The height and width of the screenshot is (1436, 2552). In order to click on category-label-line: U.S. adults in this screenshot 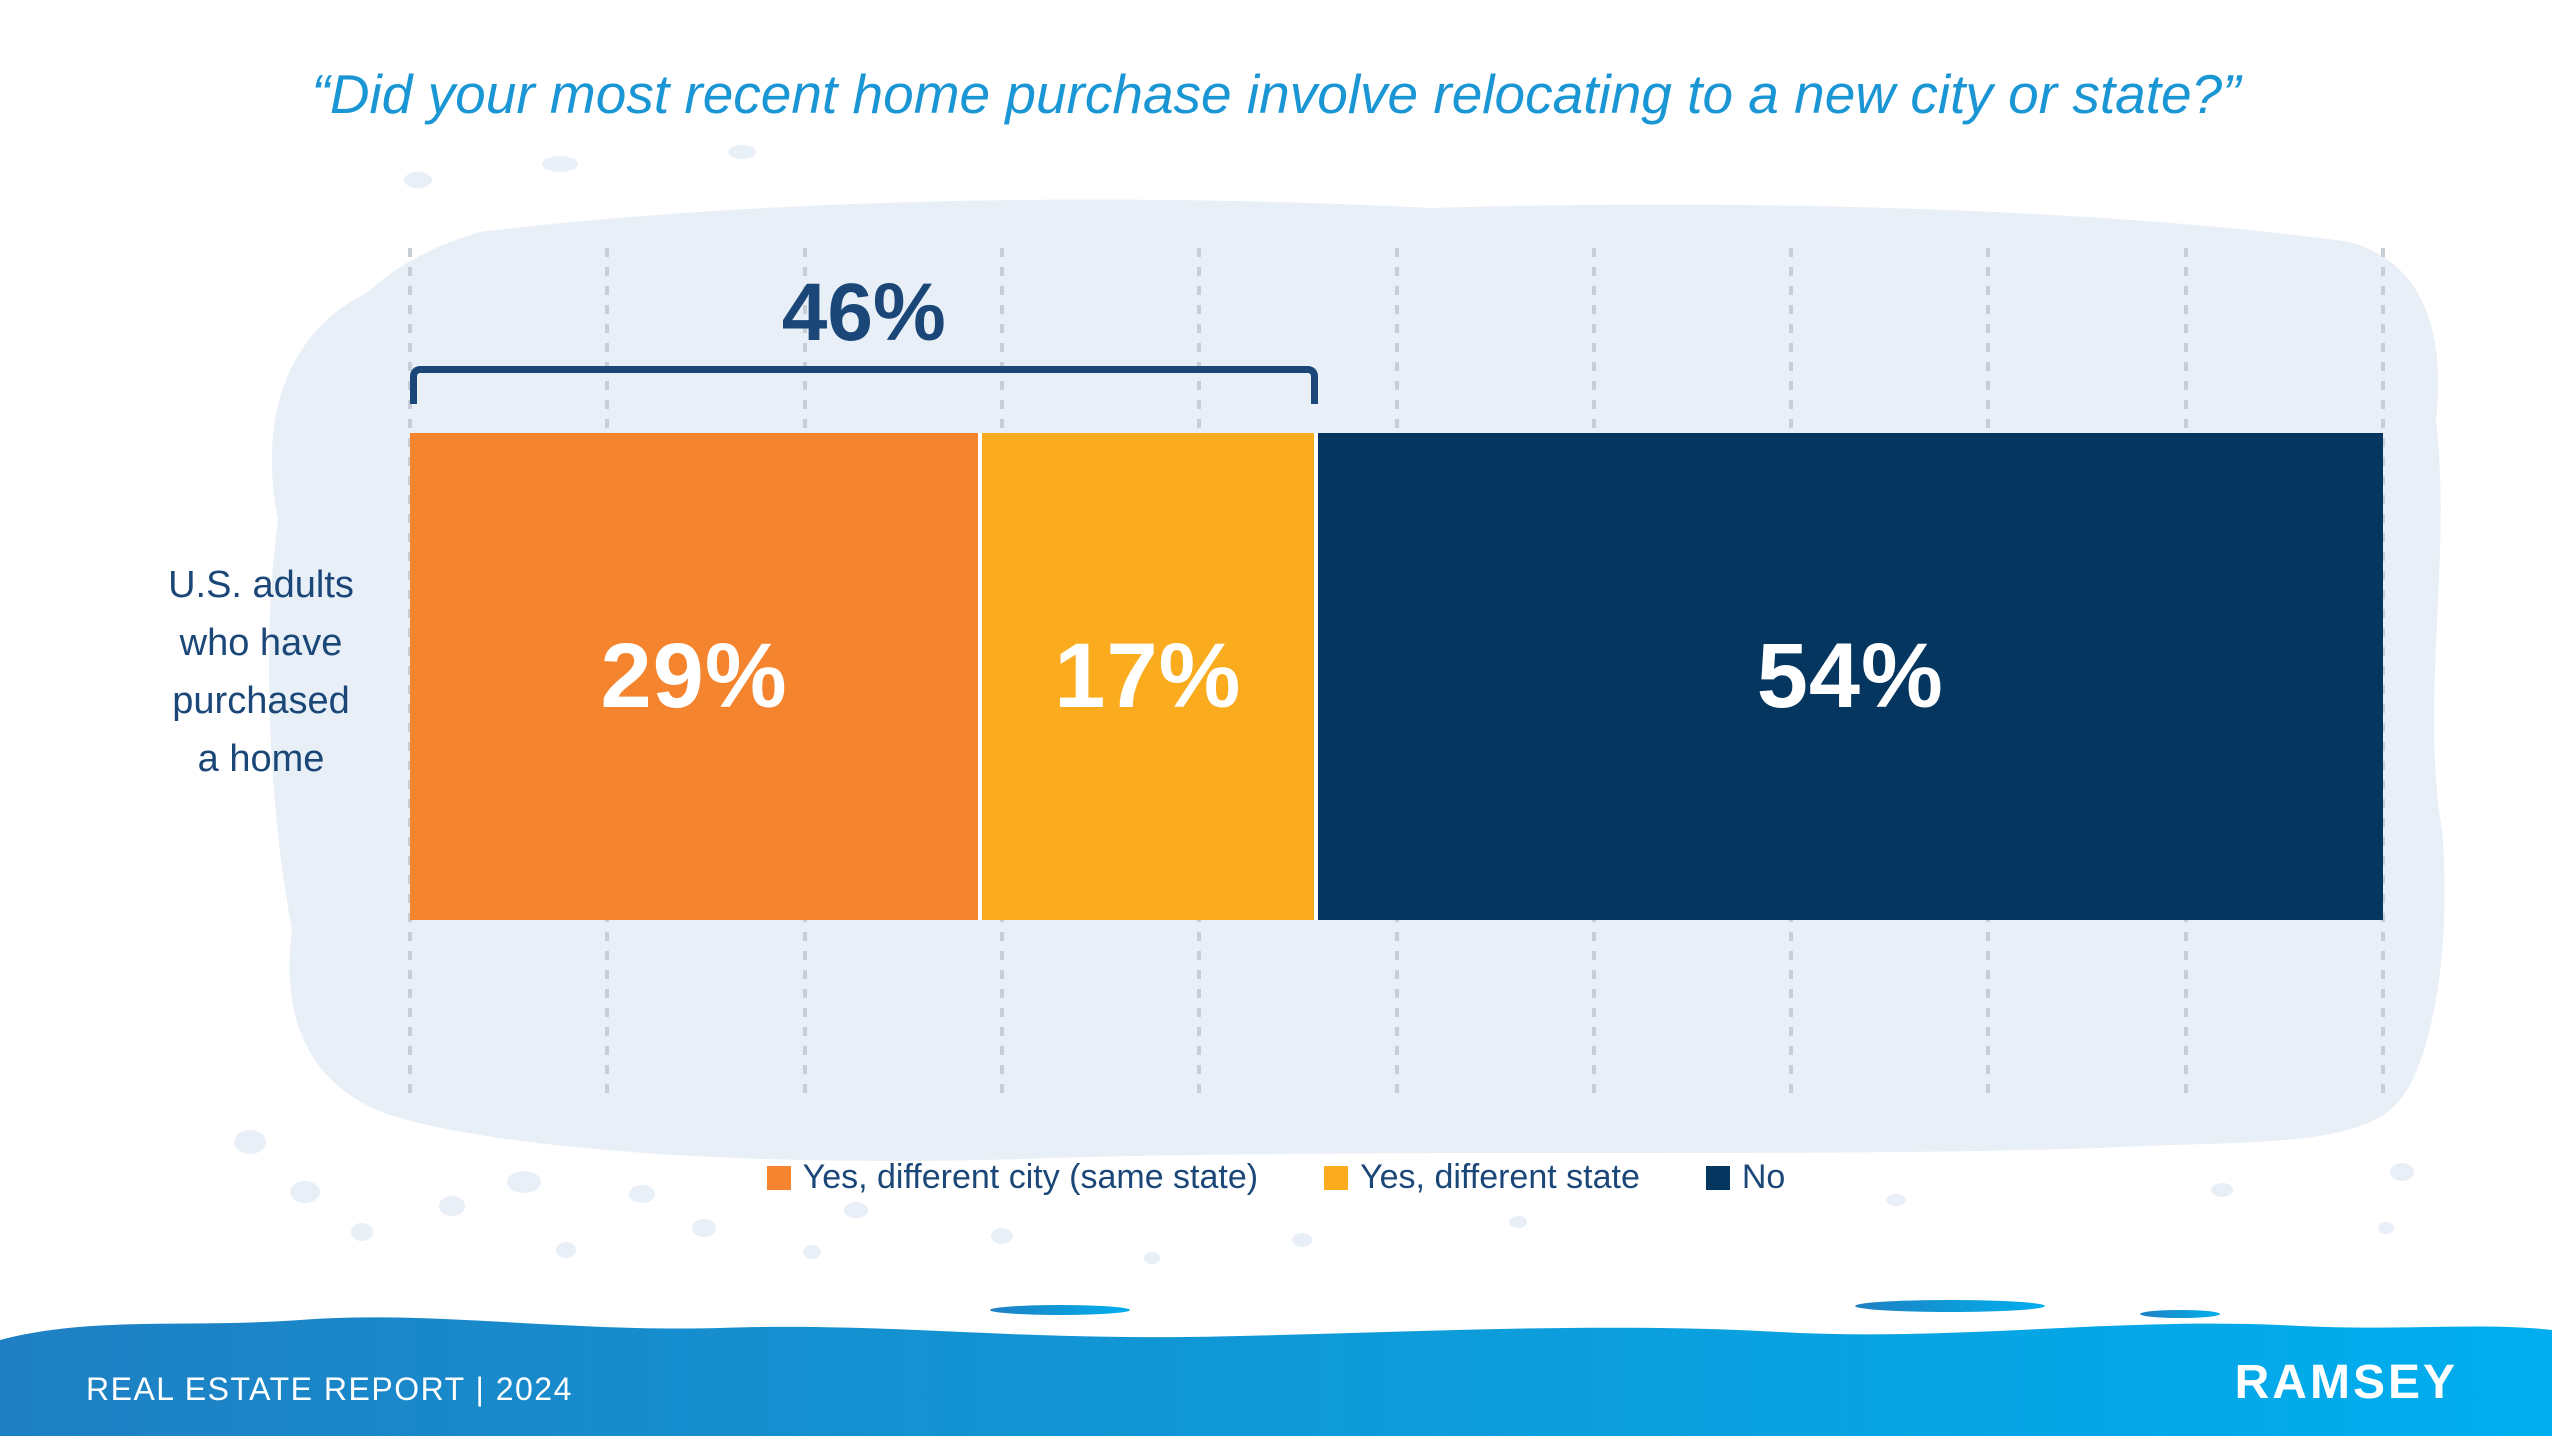, I will do `click(261, 585)`.